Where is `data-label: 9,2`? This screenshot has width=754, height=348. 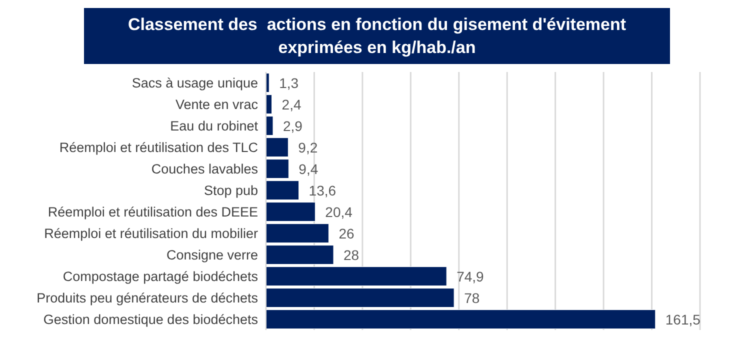
data-label: 9,2 is located at coordinates (308, 147).